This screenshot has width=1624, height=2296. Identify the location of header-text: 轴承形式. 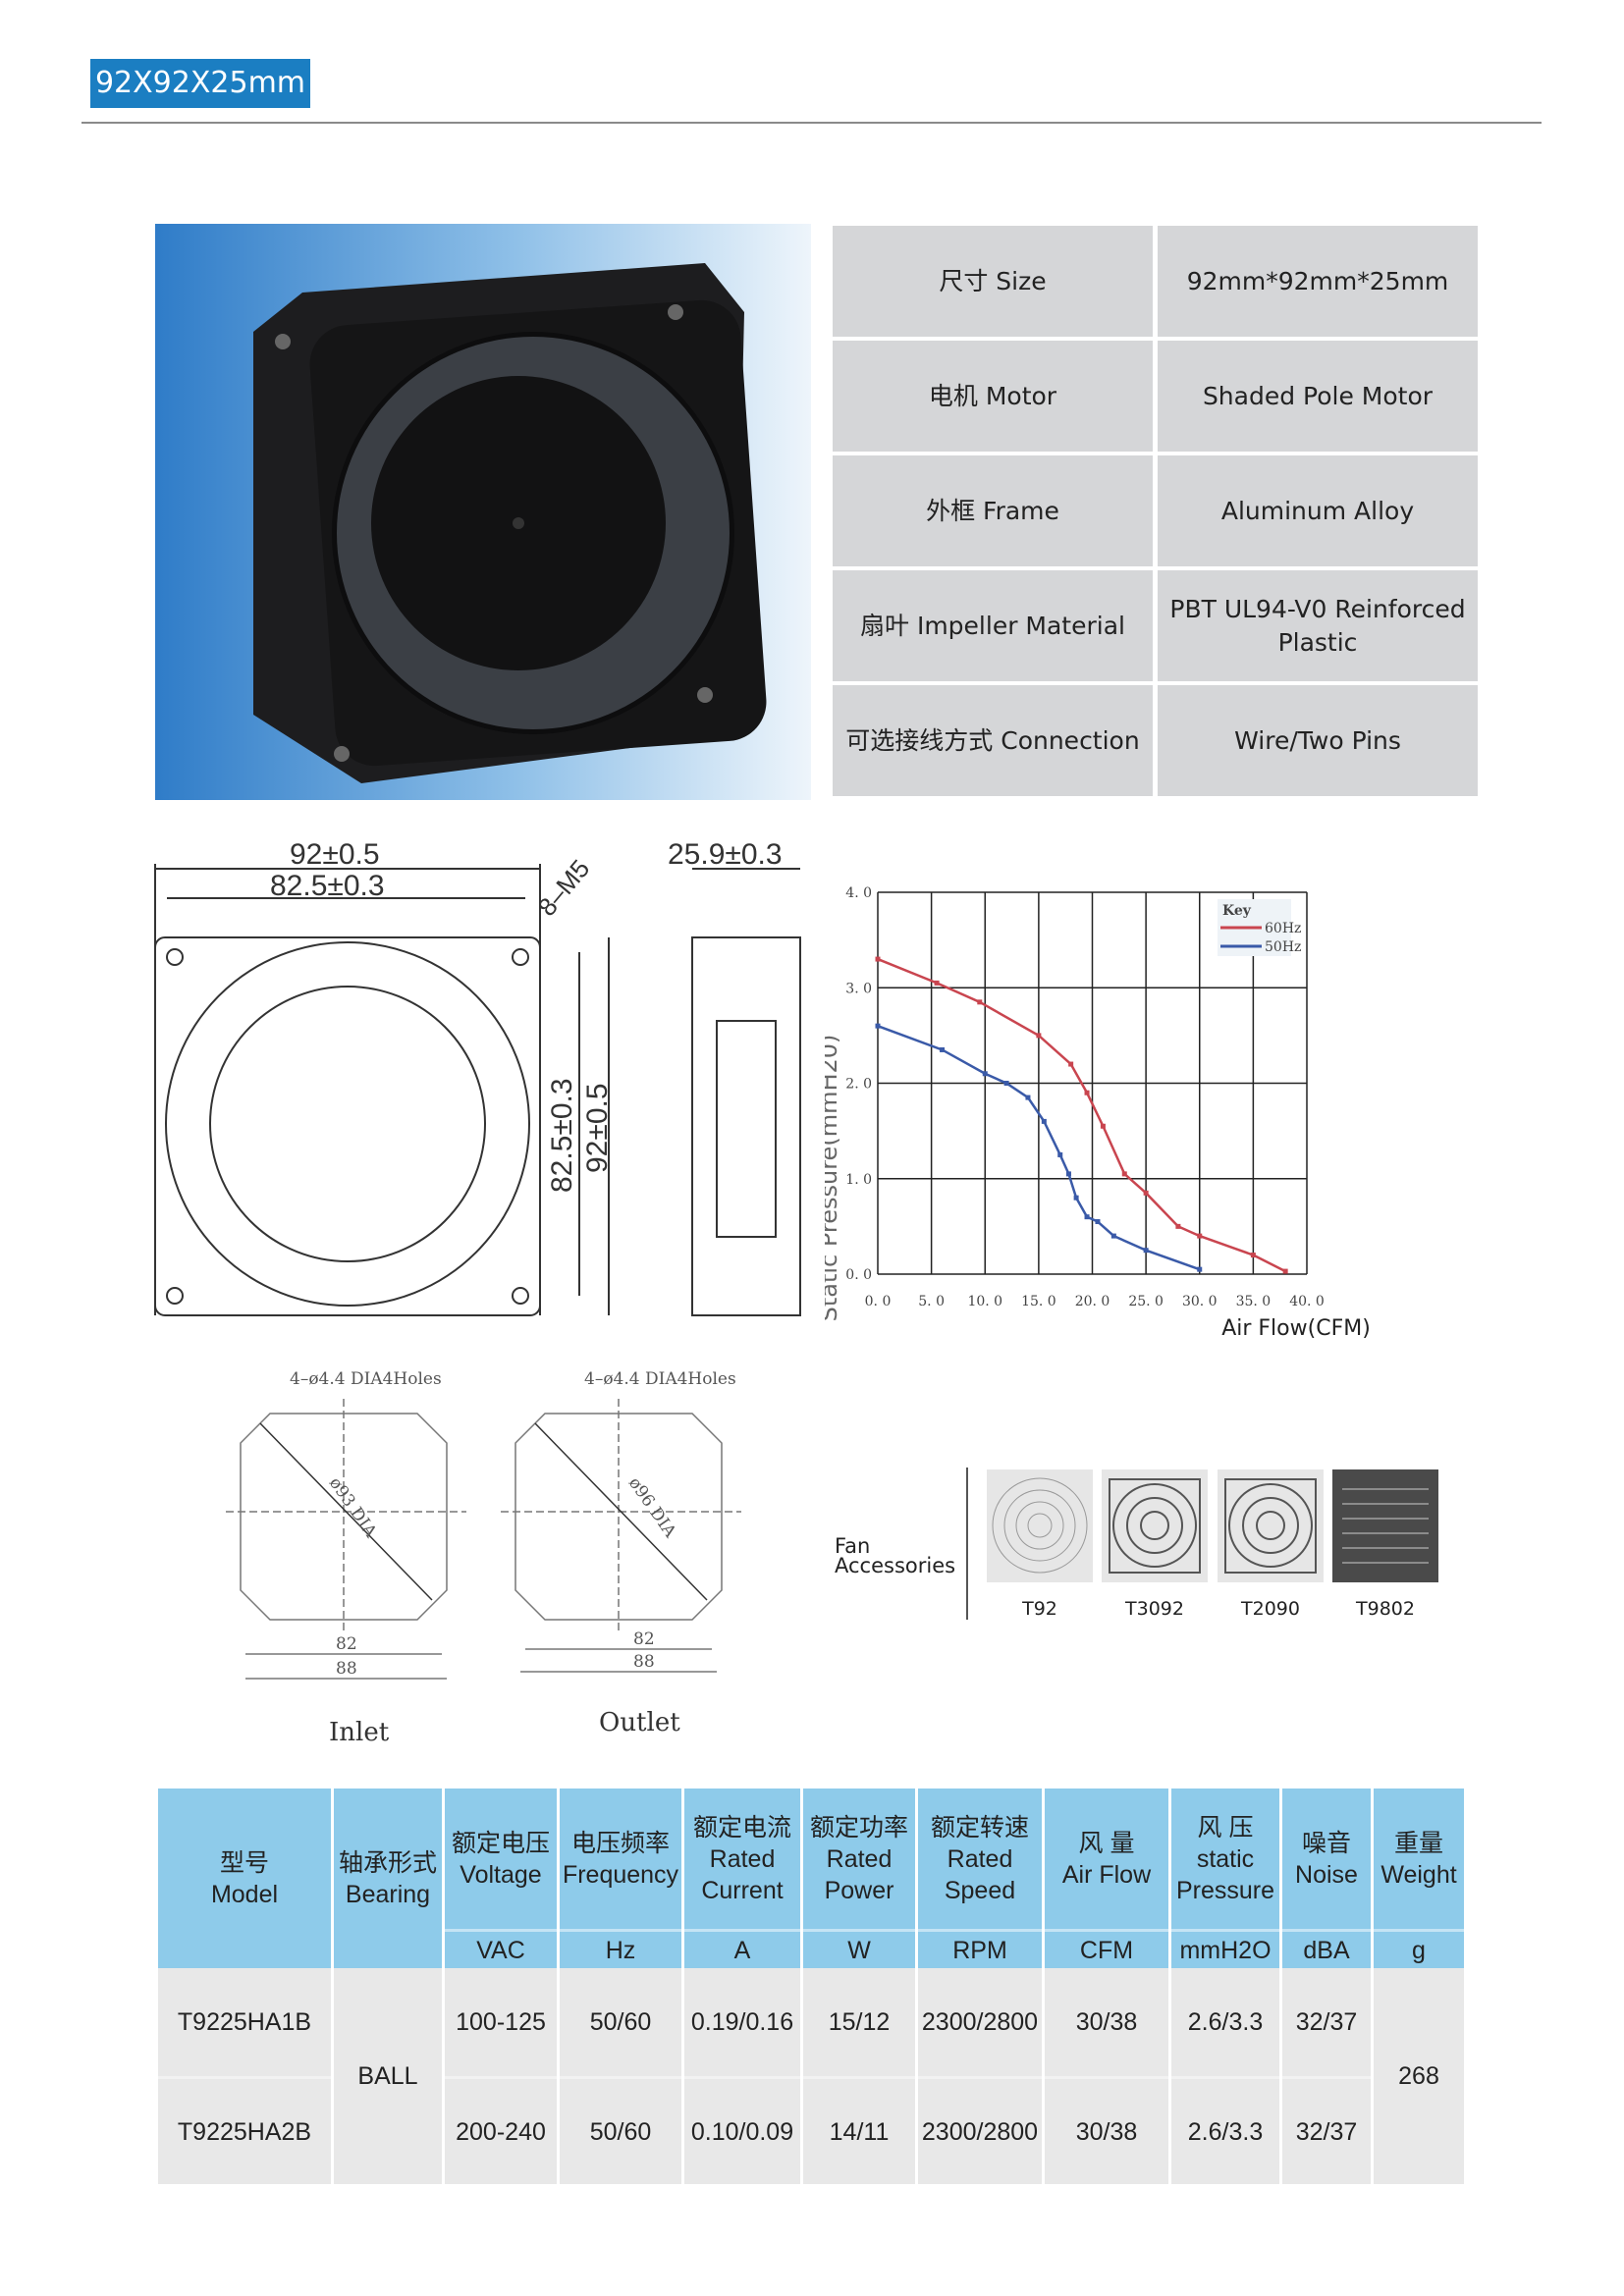
(387, 1863).